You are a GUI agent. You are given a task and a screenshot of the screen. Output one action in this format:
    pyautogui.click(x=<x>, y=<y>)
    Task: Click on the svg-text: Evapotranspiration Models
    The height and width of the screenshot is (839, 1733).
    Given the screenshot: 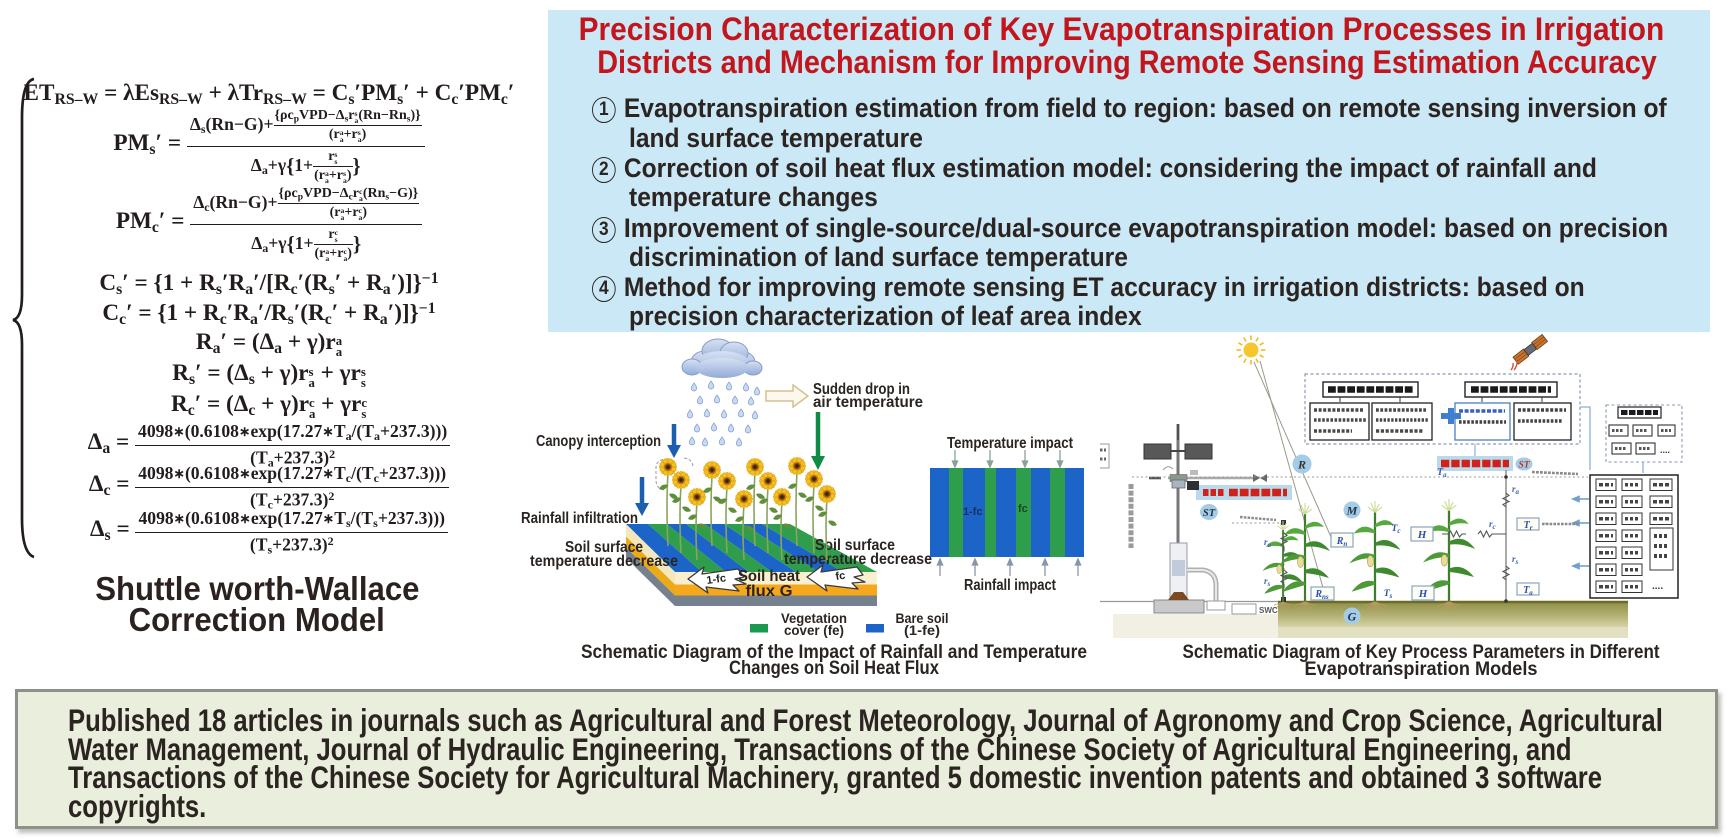 What is the action you would take?
    pyautogui.click(x=1421, y=669)
    